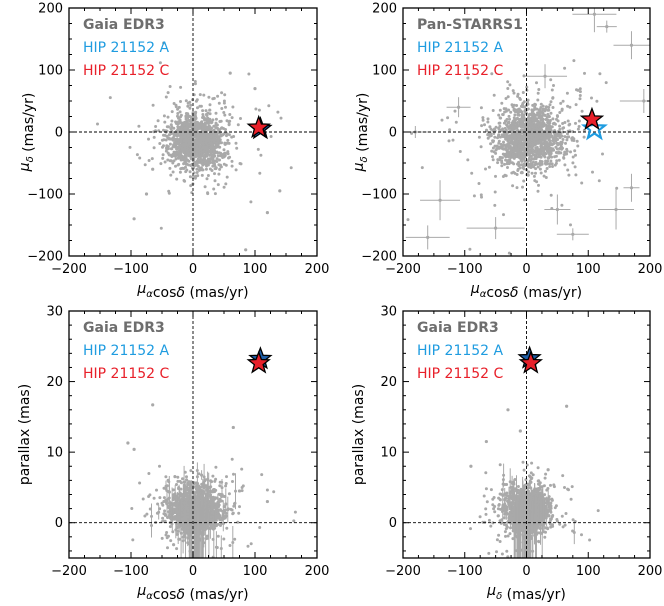  Describe the element at coordinates (361, 133) in the screenshot. I see `y-axis-label: μδ (mas/yr)` at that location.